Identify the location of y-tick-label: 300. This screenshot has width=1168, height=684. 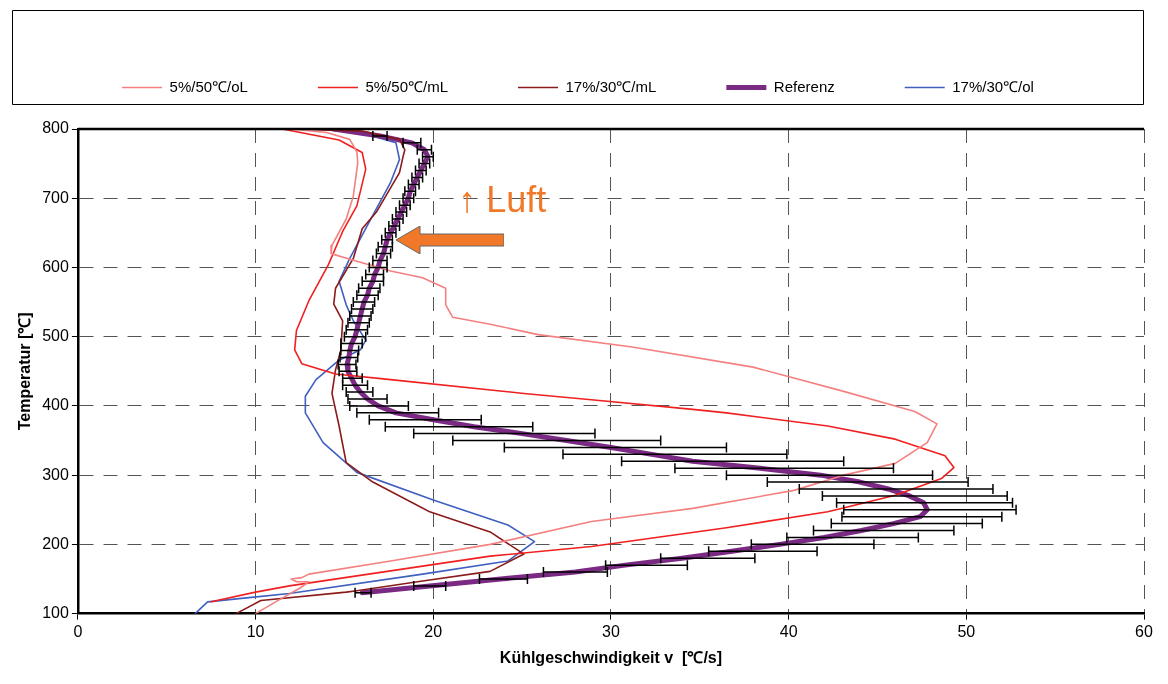
(55, 474).